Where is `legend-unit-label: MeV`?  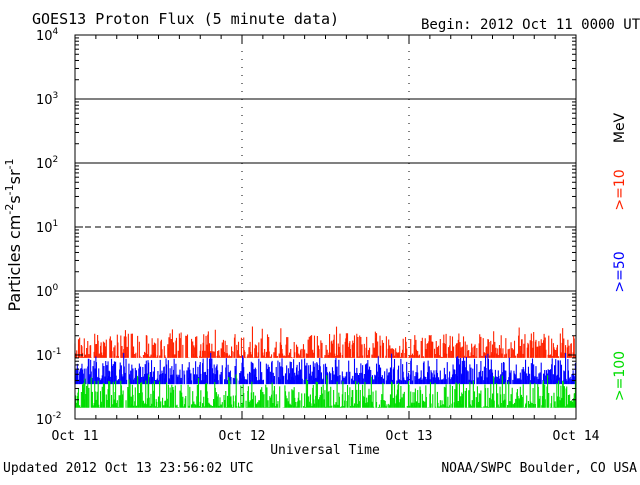
legend-unit-label: MeV is located at coordinates (620, 127).